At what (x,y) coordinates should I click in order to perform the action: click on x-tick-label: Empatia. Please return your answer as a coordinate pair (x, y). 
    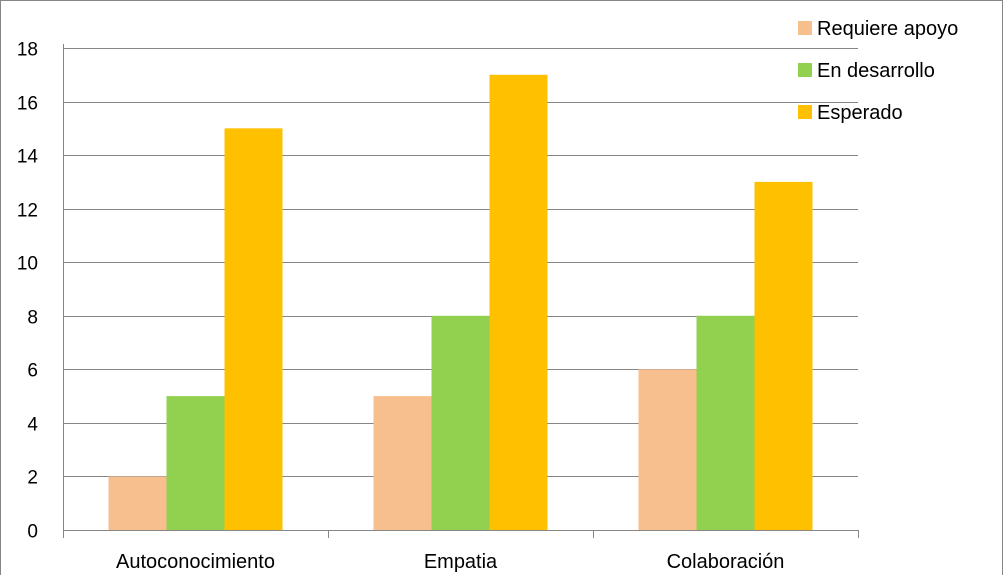
    Looking at the image, I should click on (461, 562).